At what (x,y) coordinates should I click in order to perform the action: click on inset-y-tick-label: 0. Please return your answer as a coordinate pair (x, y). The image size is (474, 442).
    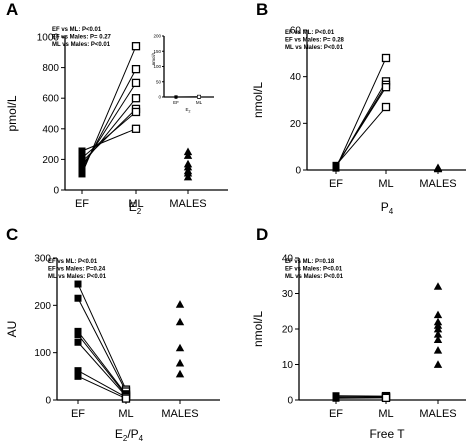
    Looking at the image, I should click on (159, 97).